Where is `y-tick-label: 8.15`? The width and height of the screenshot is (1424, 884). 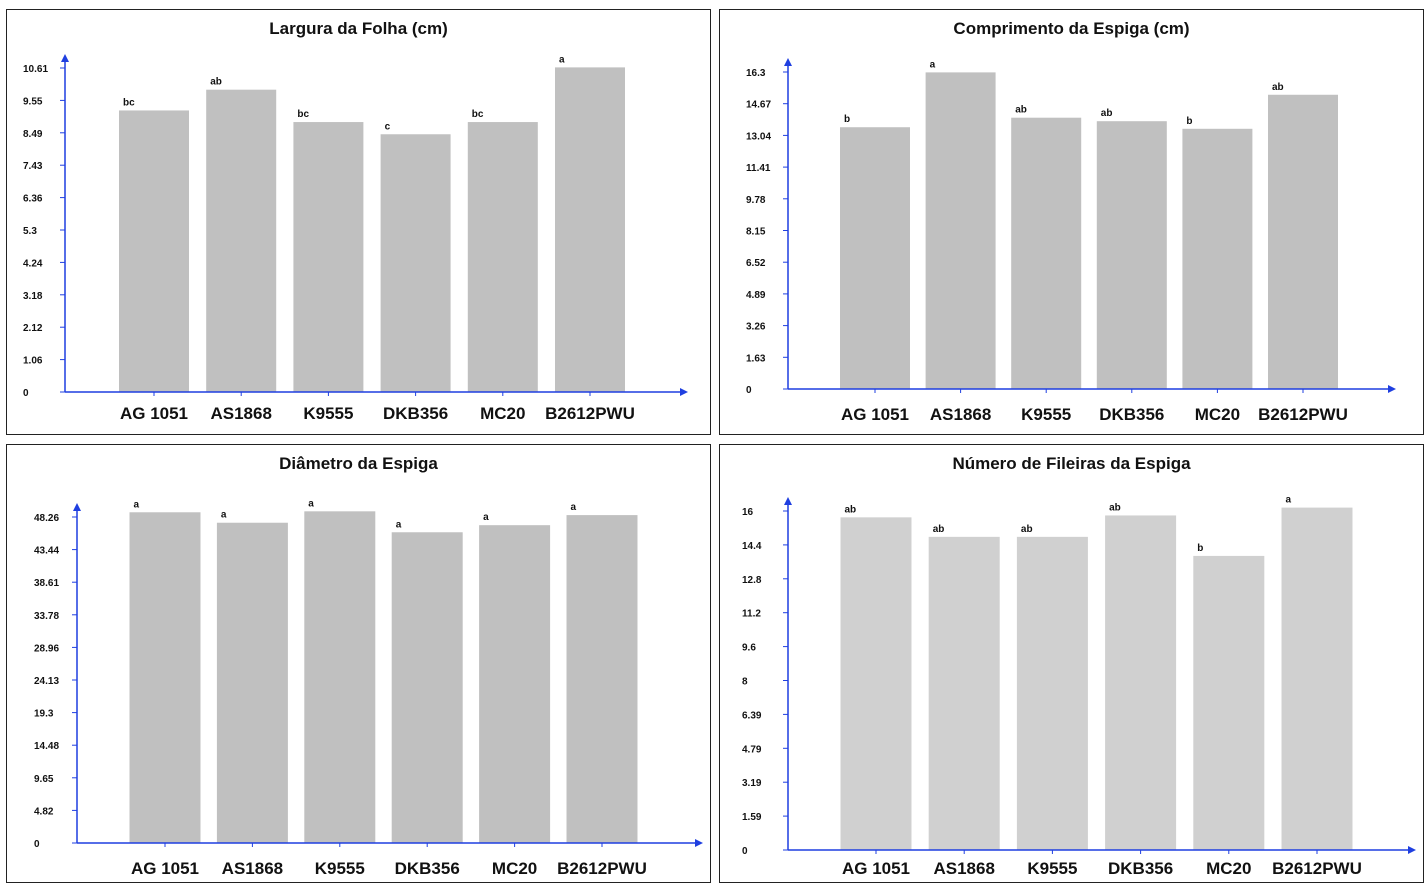 y-tick-label: 8.15 is located at coordinates (756, 232).